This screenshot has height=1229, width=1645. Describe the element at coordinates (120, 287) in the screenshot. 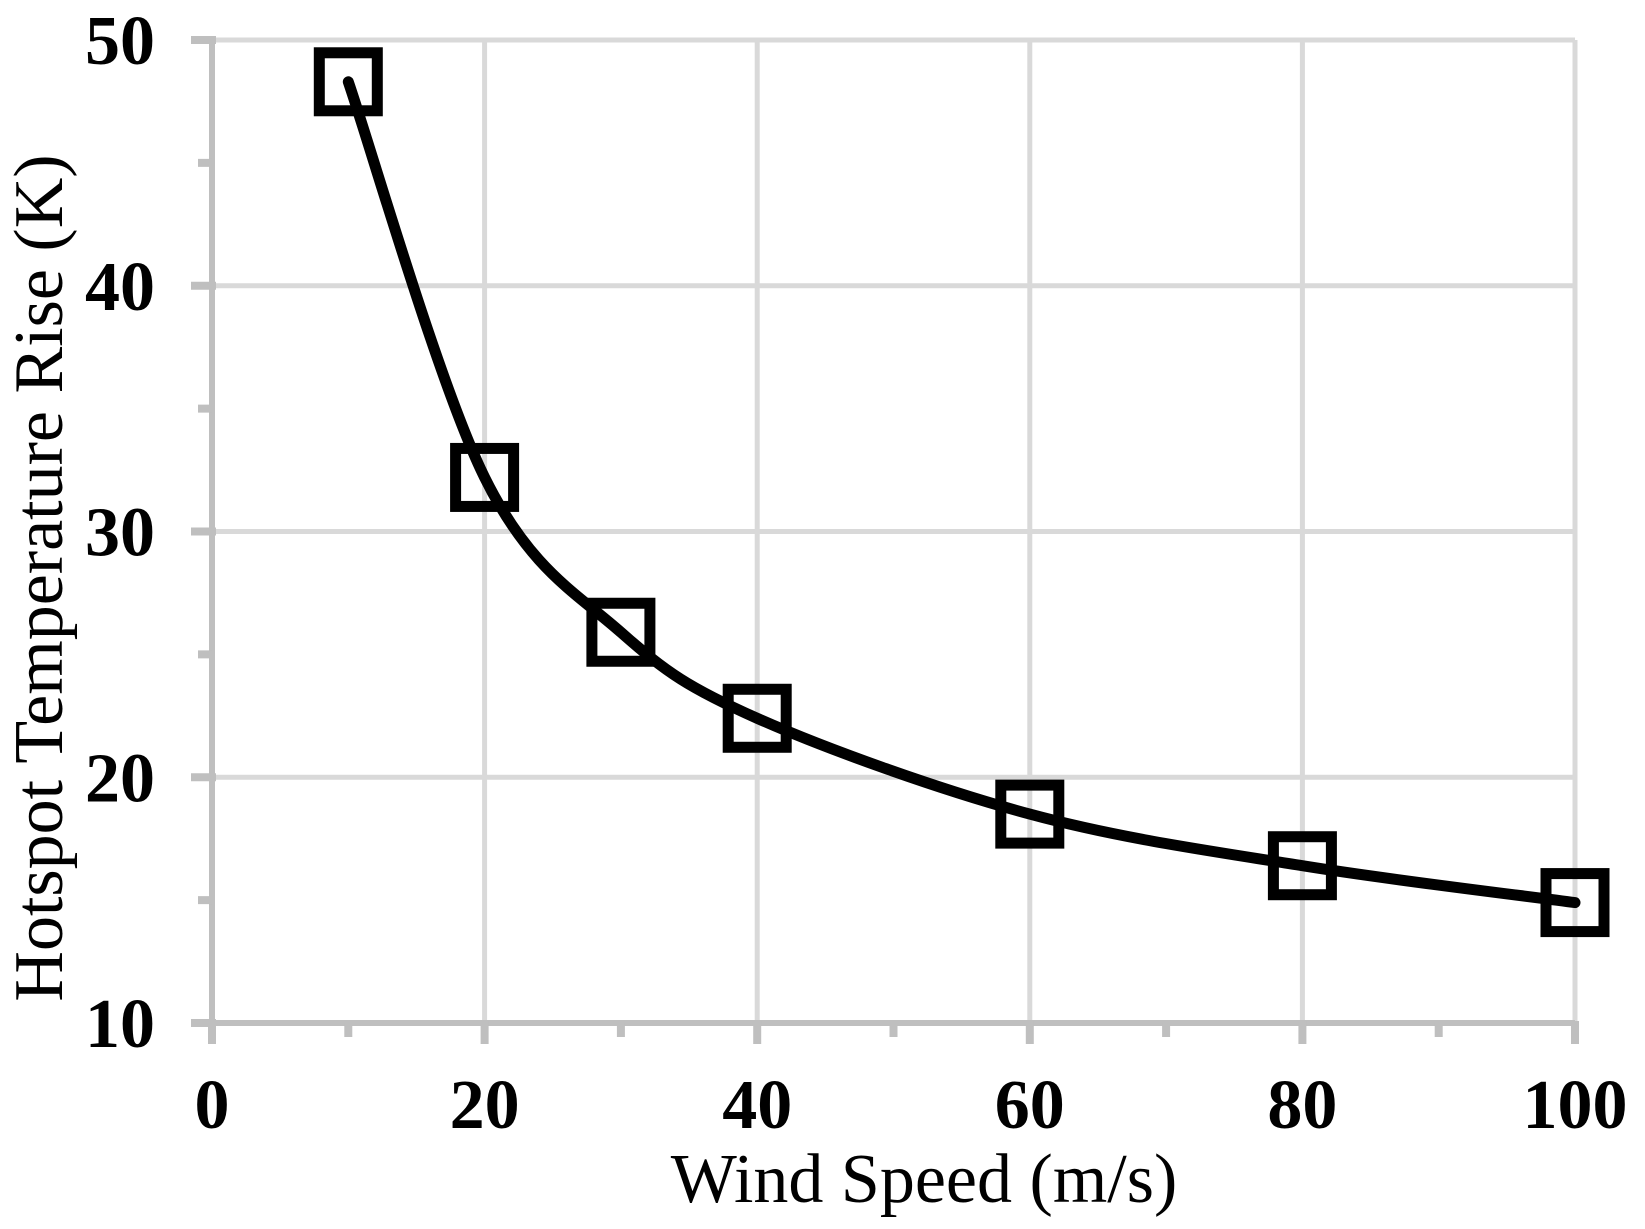

I see `y-tick-label: 40` at that location.